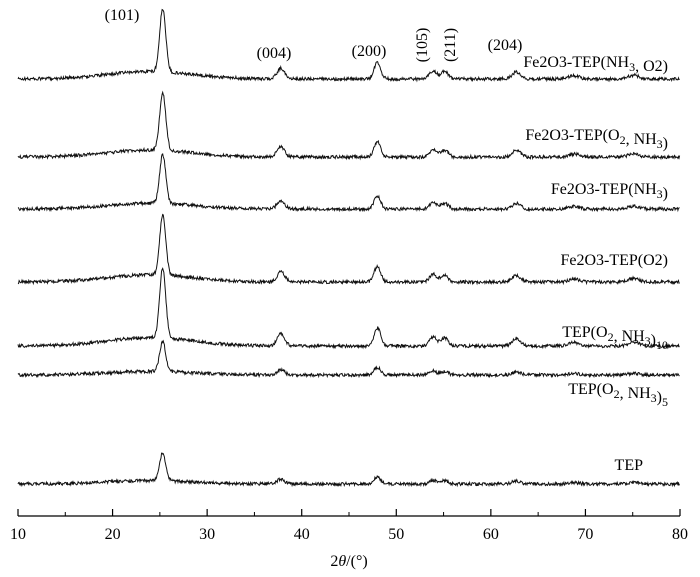 Image resolution: width=700 pixels, height=577 pixels. I want to click on x-tick-label-80: 80, so click(680, 534).